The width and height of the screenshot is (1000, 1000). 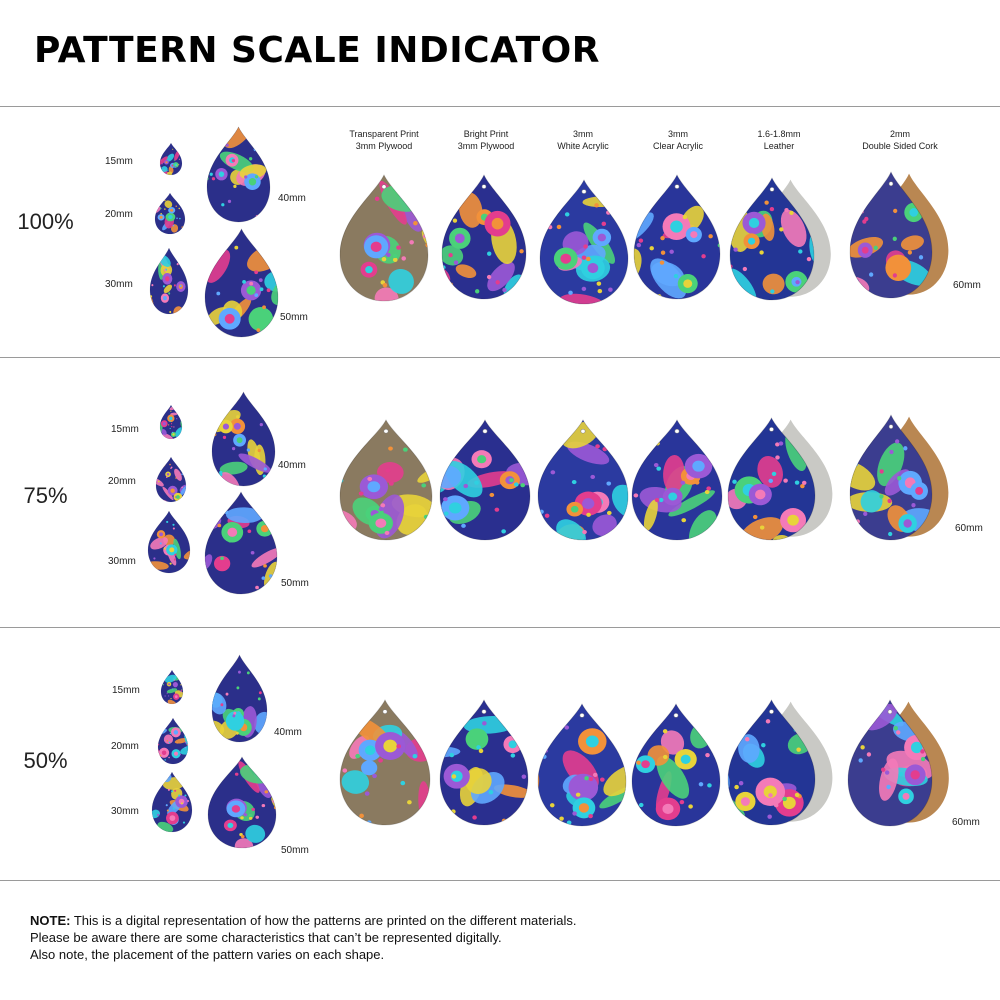 I want to click on note-label: NOTE:, so click(x=50, y=920).